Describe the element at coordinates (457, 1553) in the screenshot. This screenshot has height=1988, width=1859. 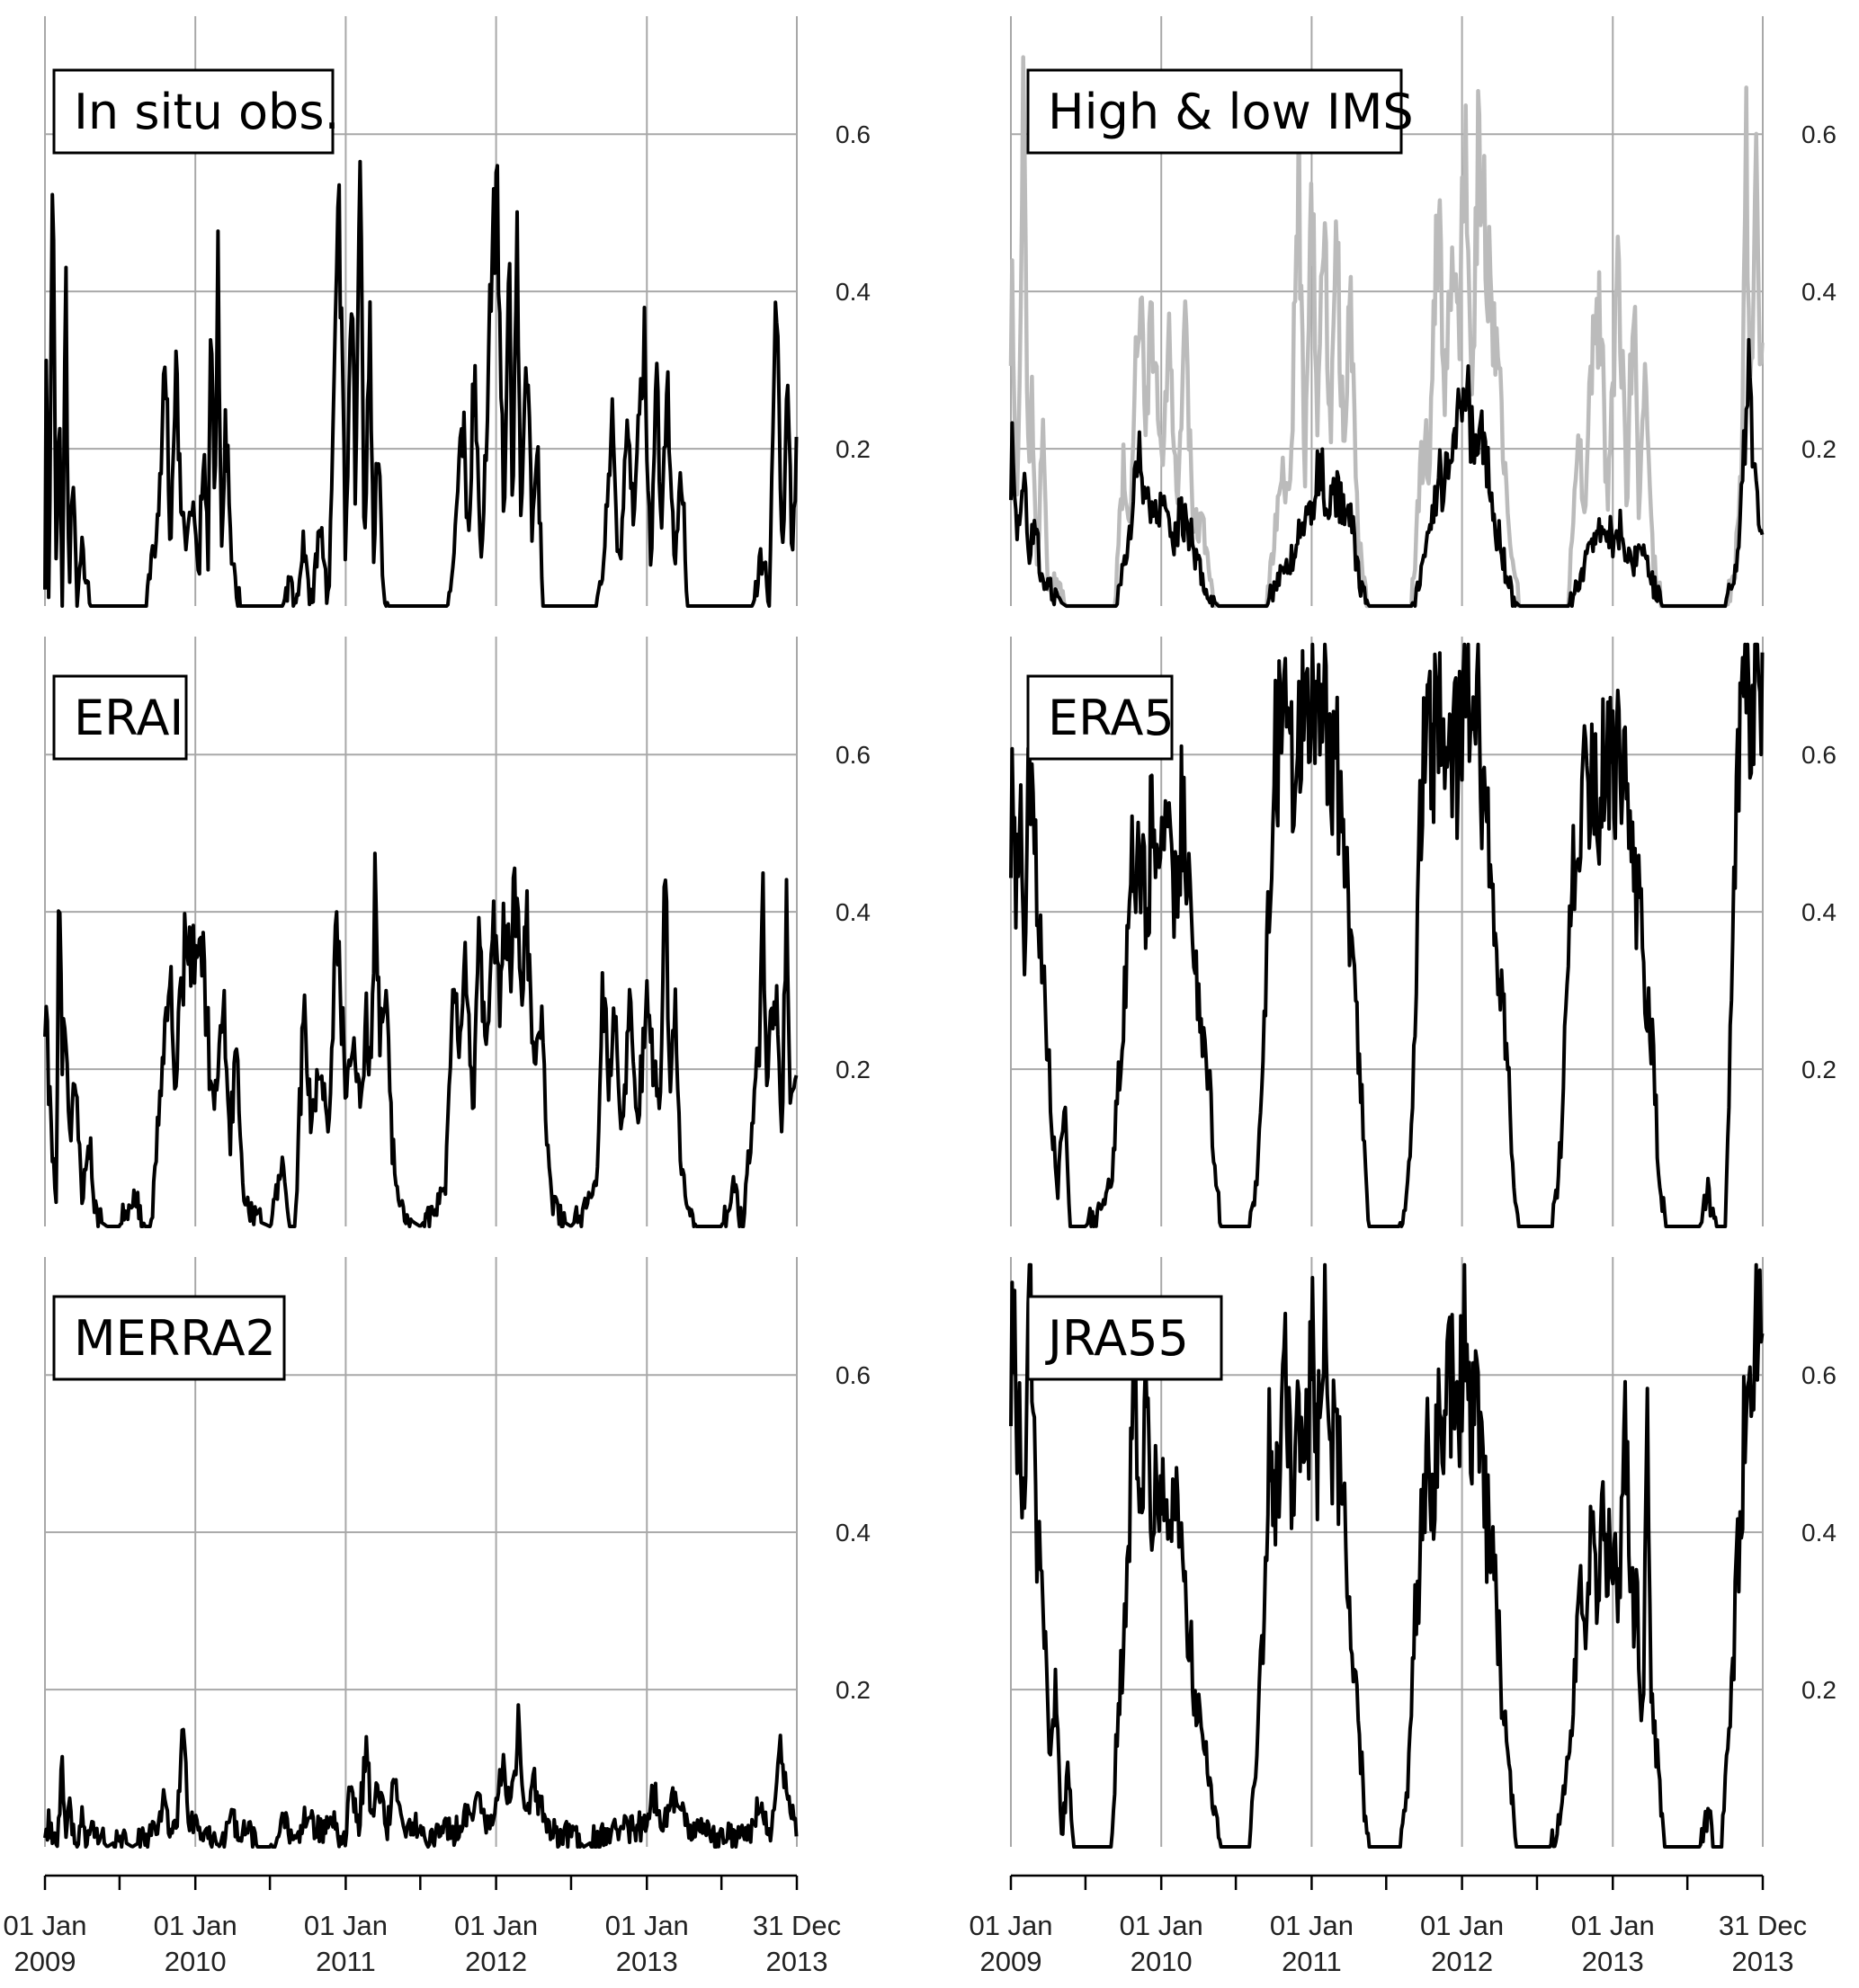
I see `panel-5: 0.2 0.4 0.6 MERRA2` at that location.